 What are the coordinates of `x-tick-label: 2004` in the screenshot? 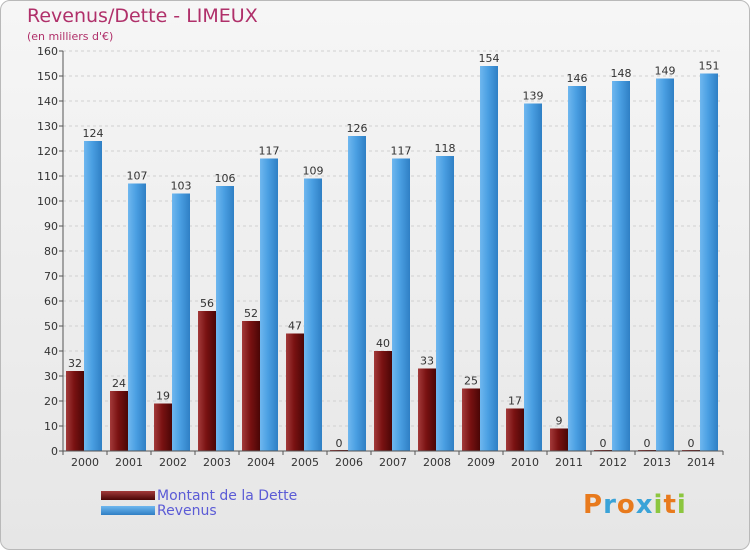 It's located at (261, 462).